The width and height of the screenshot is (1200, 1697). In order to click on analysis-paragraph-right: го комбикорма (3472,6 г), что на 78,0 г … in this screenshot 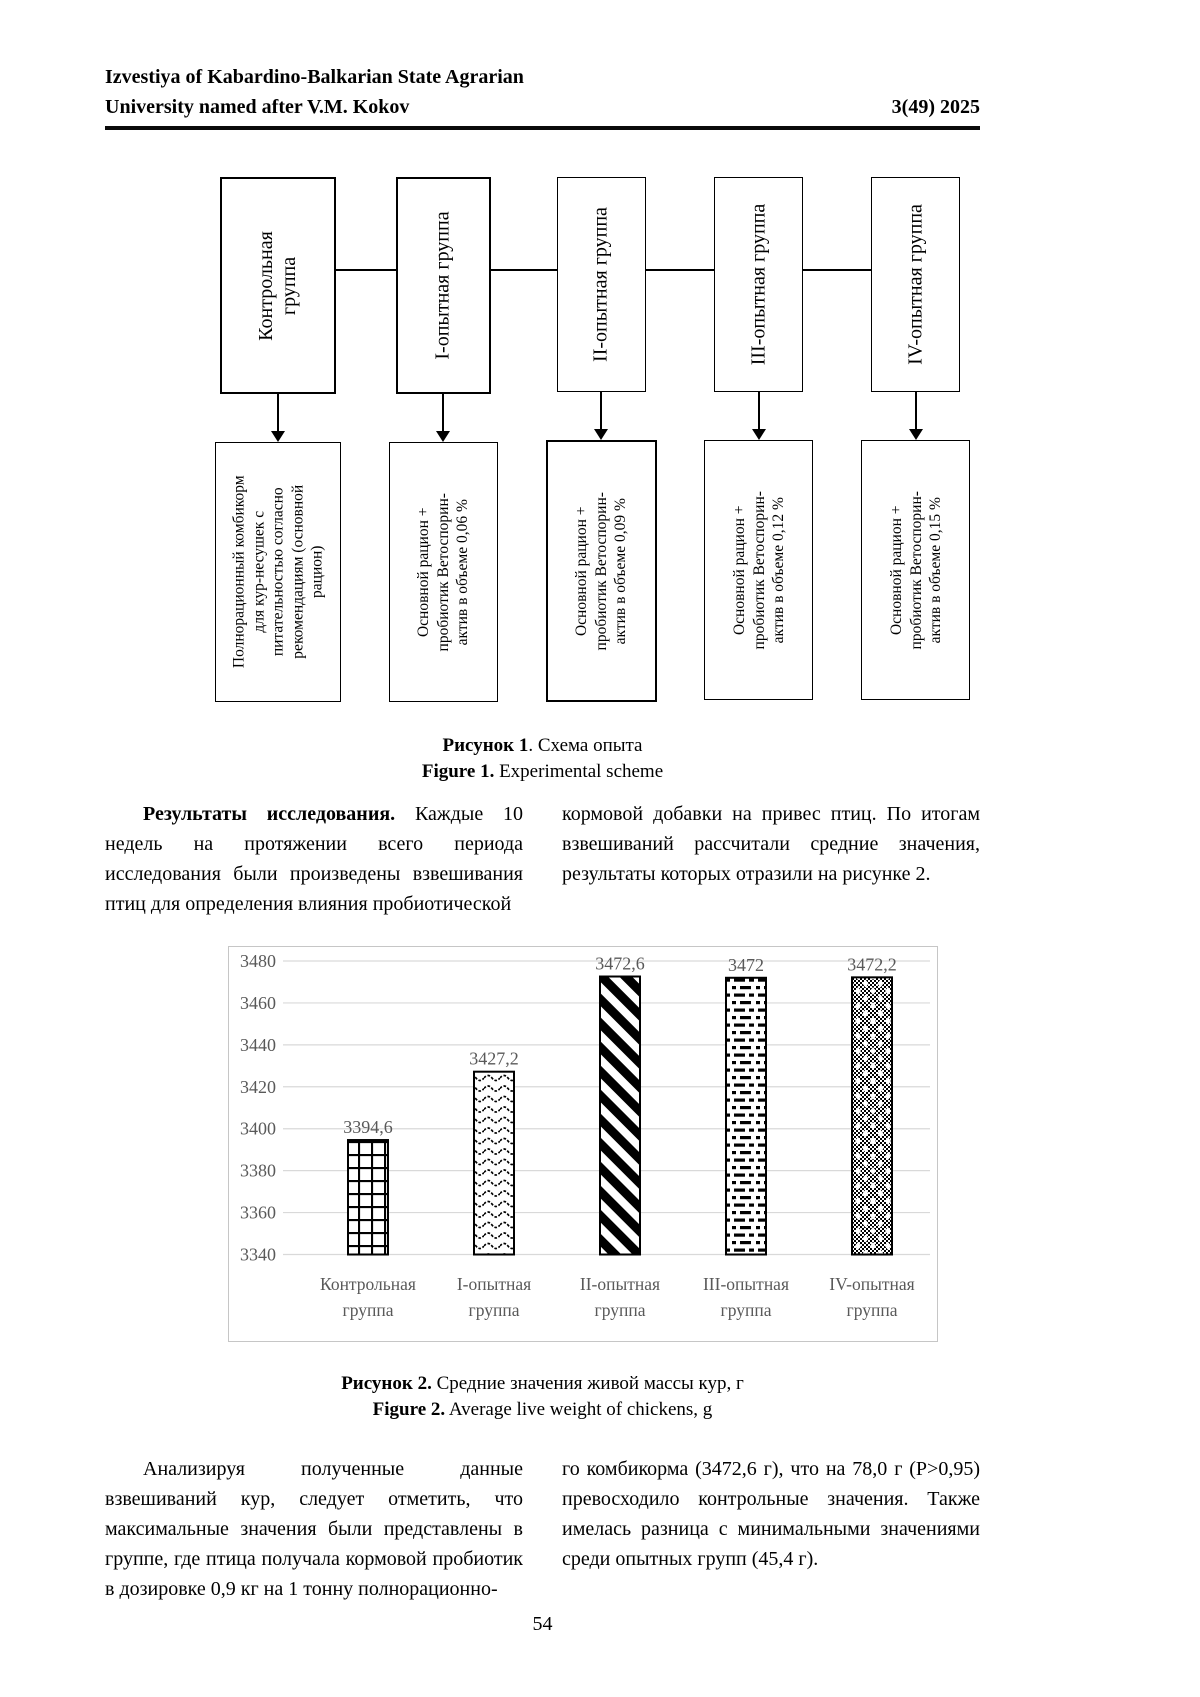, I will do `click(771, 1514)`.